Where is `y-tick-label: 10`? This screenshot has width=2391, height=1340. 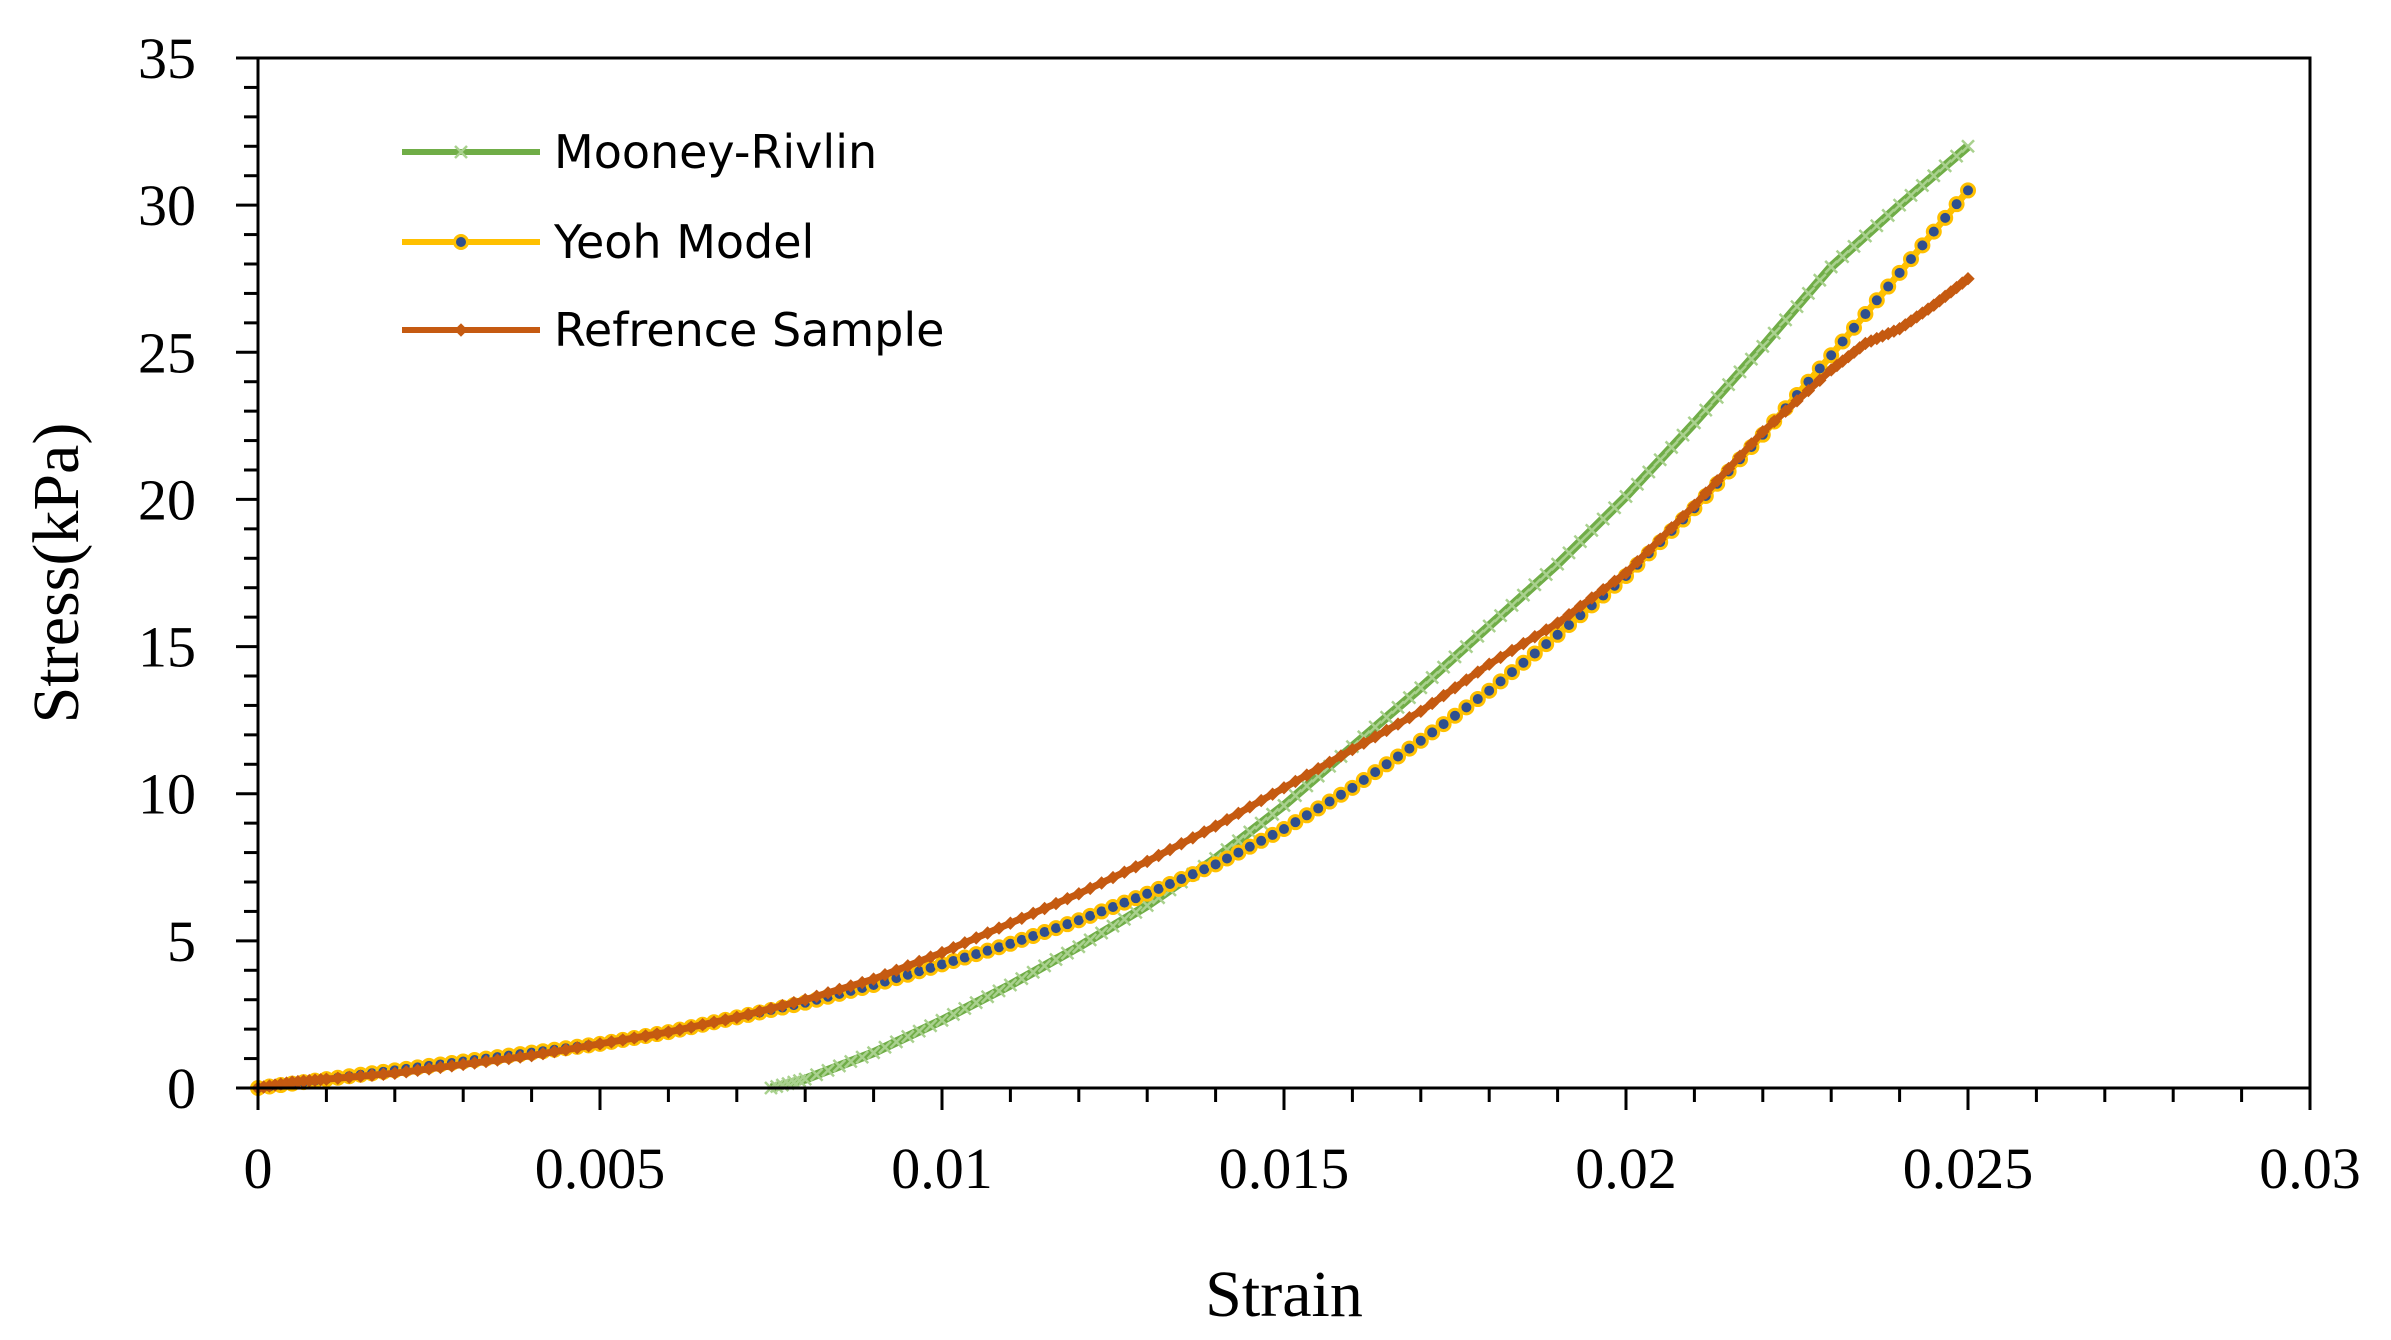
y-tick-label: 10 is located at coordinates (167, 794).